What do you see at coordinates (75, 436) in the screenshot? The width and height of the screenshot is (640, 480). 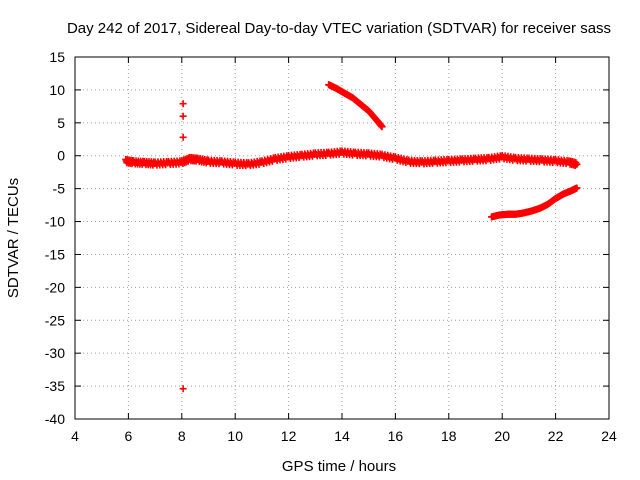 I see `x-tick-label: 4` at bounding box center [75, 436].